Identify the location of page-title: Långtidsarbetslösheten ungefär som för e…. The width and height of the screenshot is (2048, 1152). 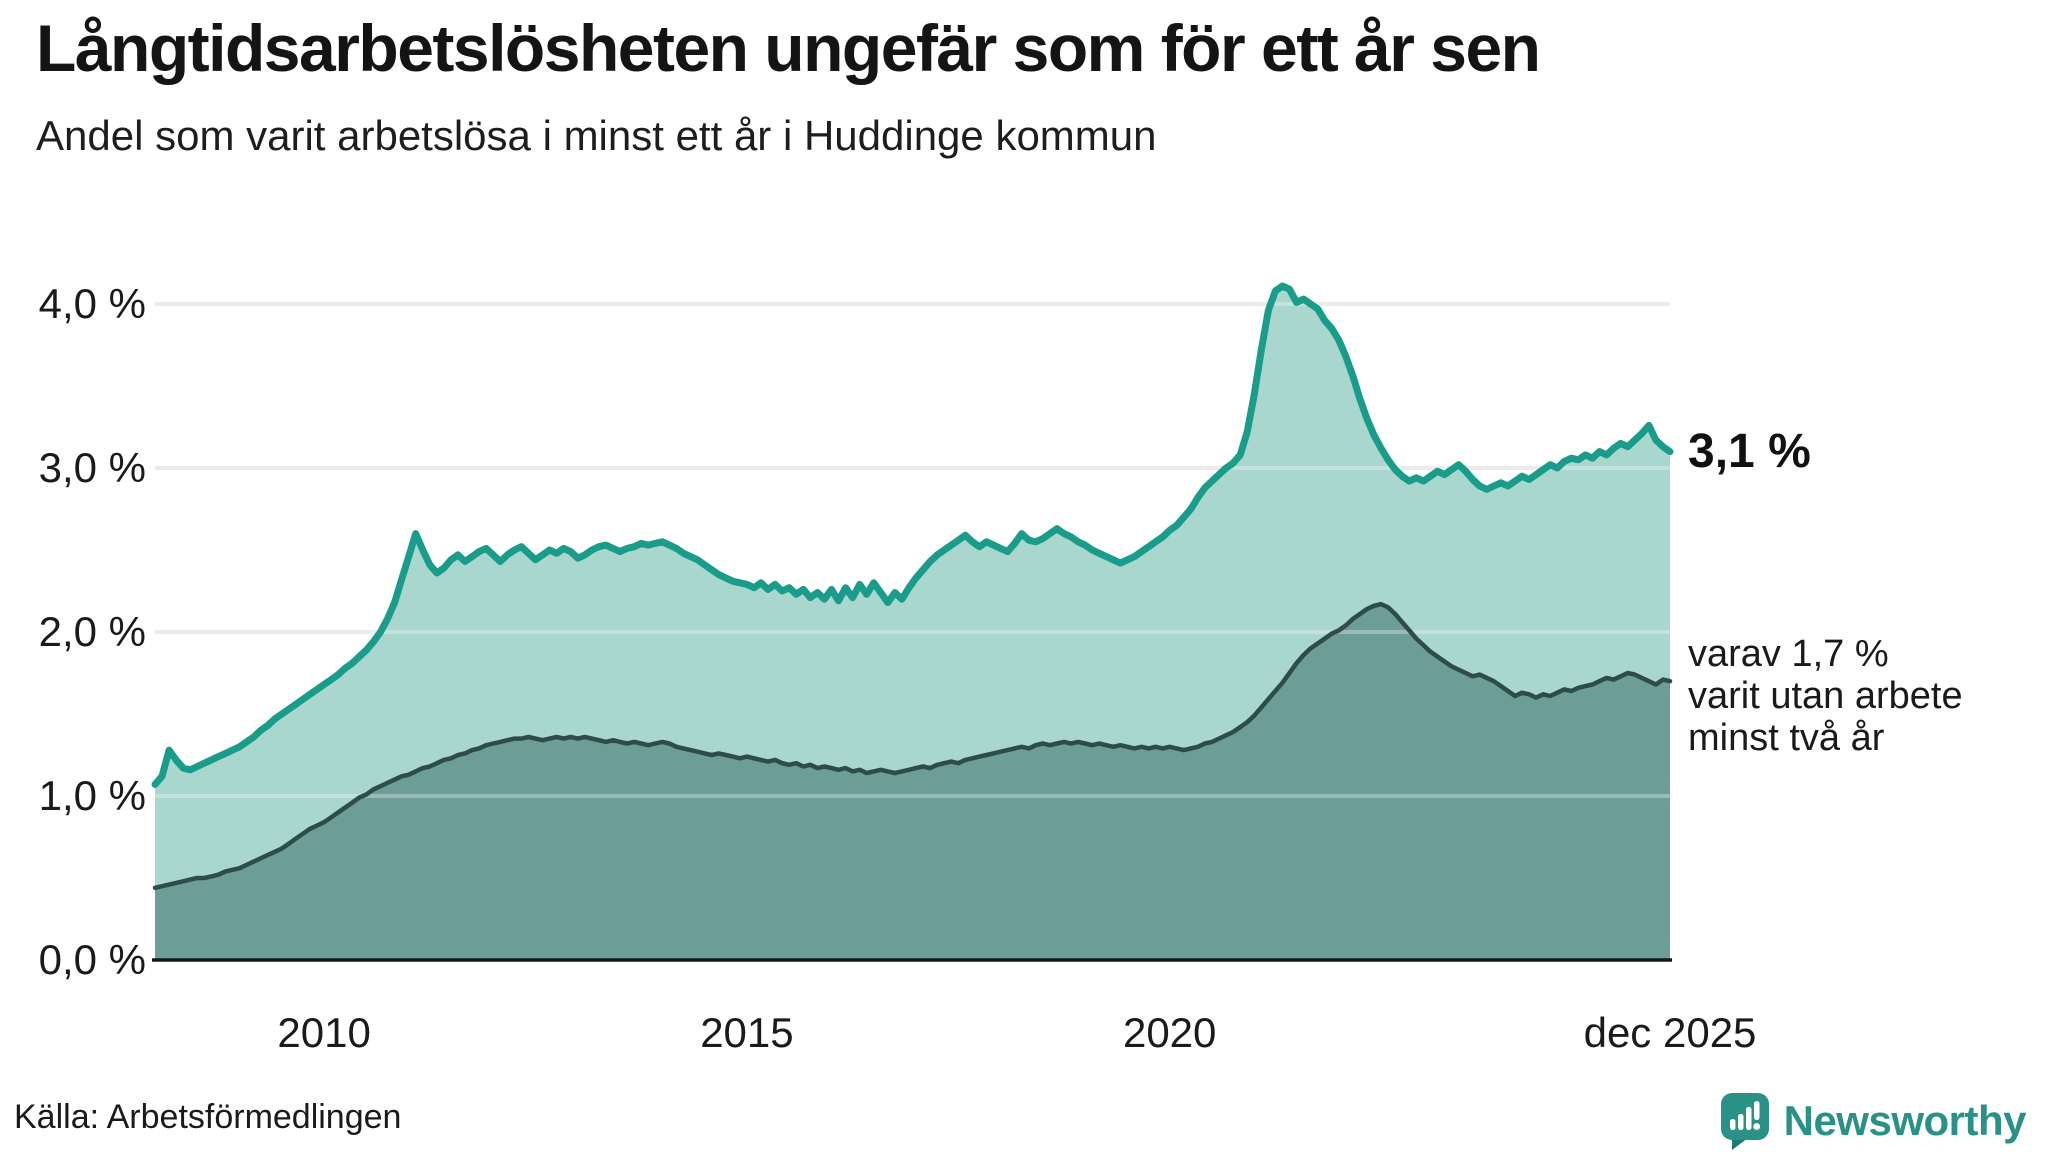
(788, 48).